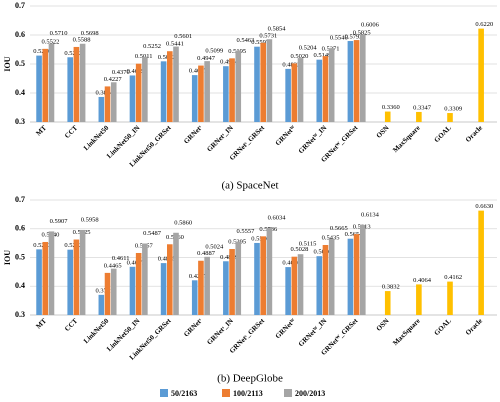 Image resolution: width=500 pixels, height=402 pixels. What do you see at coordinates (453, 277) in the screenshot?
I see `value-label: 0.4162` at bounding box center [453, 277].